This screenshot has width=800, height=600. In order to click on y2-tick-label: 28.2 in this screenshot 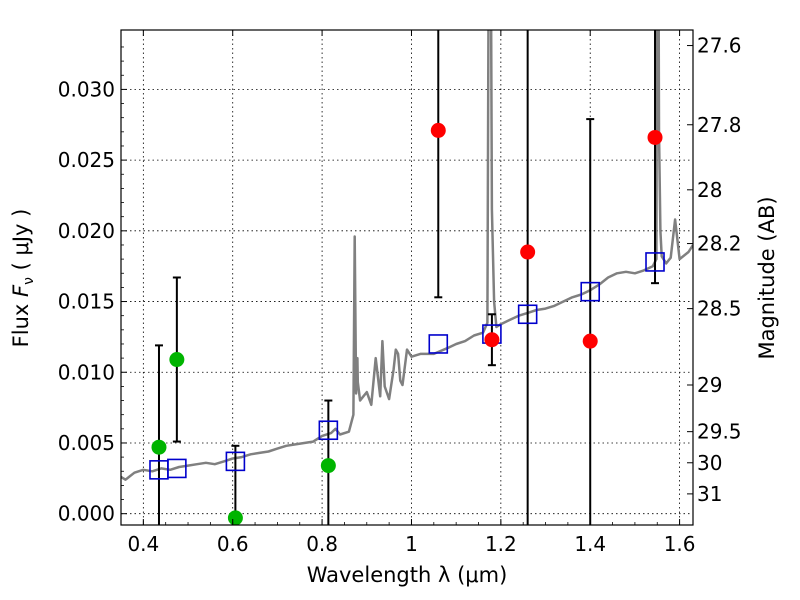, I will do `click(719, 244)`.